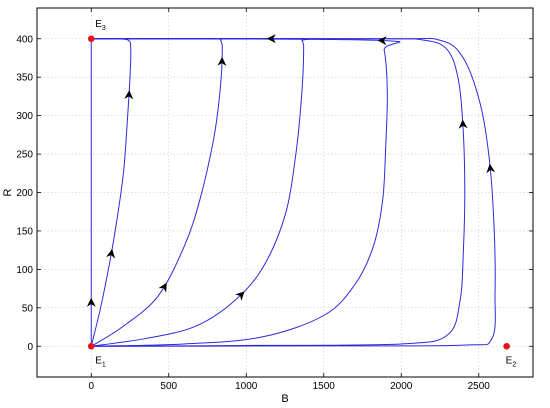 The width and height of the screenshot is (550, 408). I want to click on x-tick-label: 0, so click(91, 386).